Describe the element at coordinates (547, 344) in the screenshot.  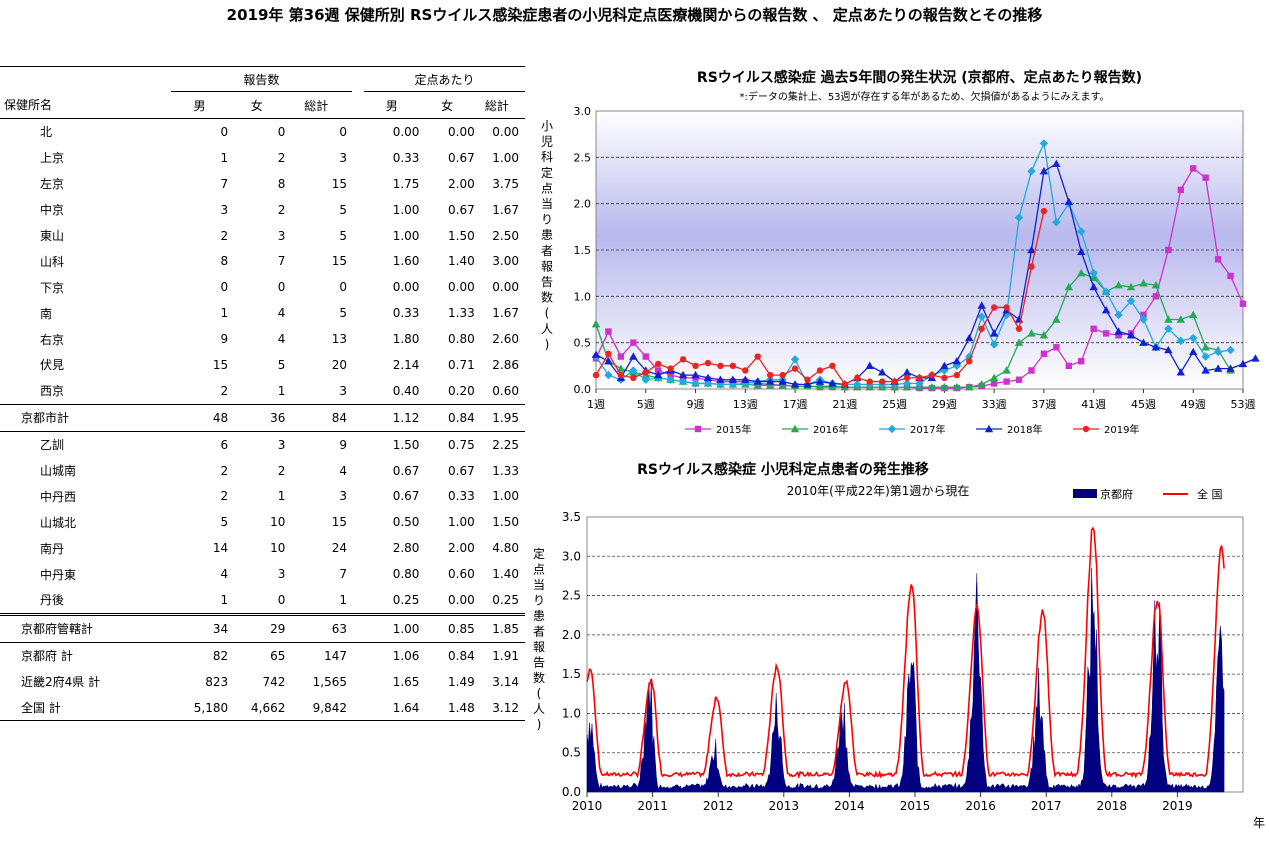
I see `y-axis-label-char: )` at that location.